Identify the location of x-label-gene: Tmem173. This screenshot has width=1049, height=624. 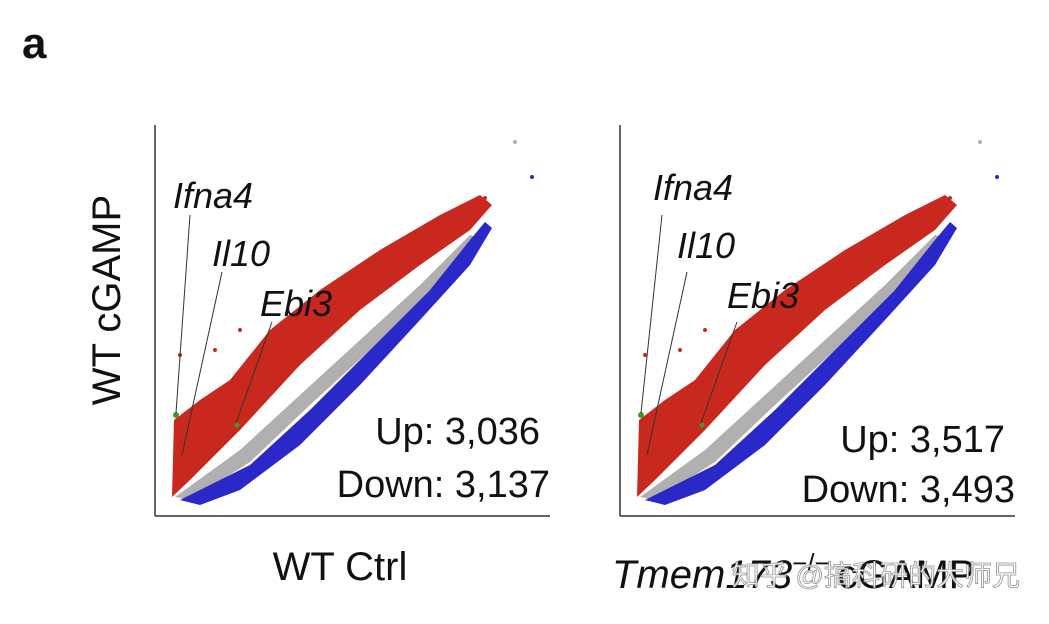
(702, 575).